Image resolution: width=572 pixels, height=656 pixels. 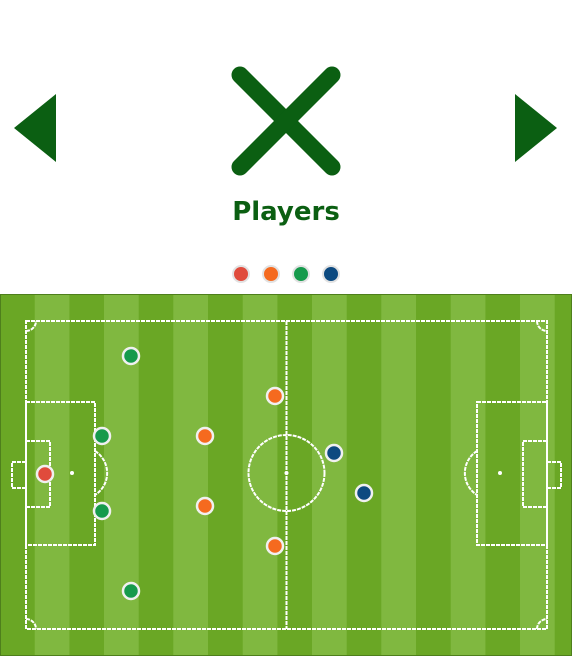 I want to click on next-button, so click(x=536, y=128).